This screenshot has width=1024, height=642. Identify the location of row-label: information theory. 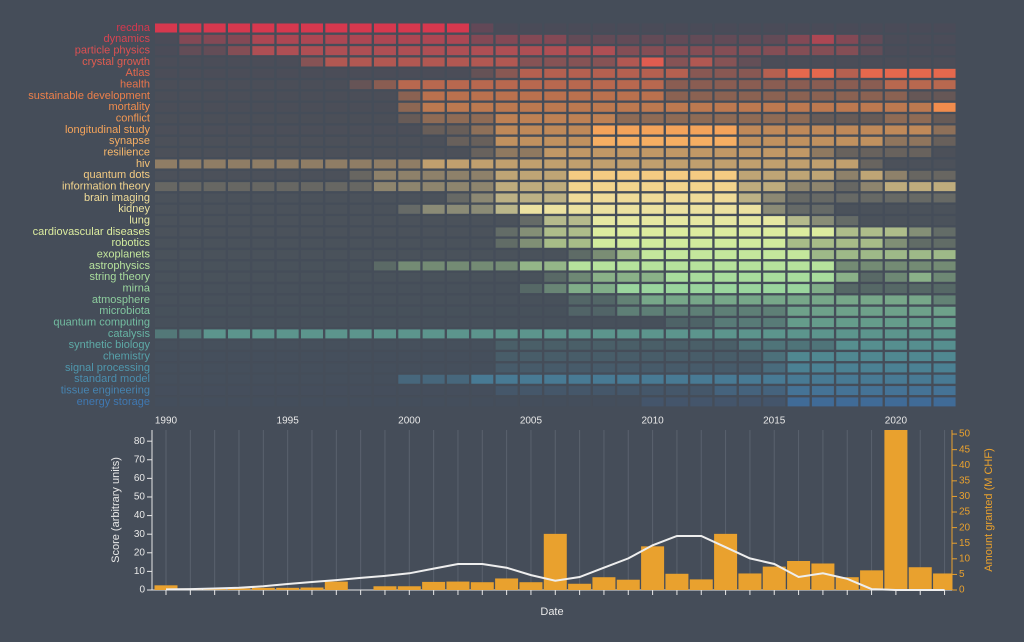
(106, 187).